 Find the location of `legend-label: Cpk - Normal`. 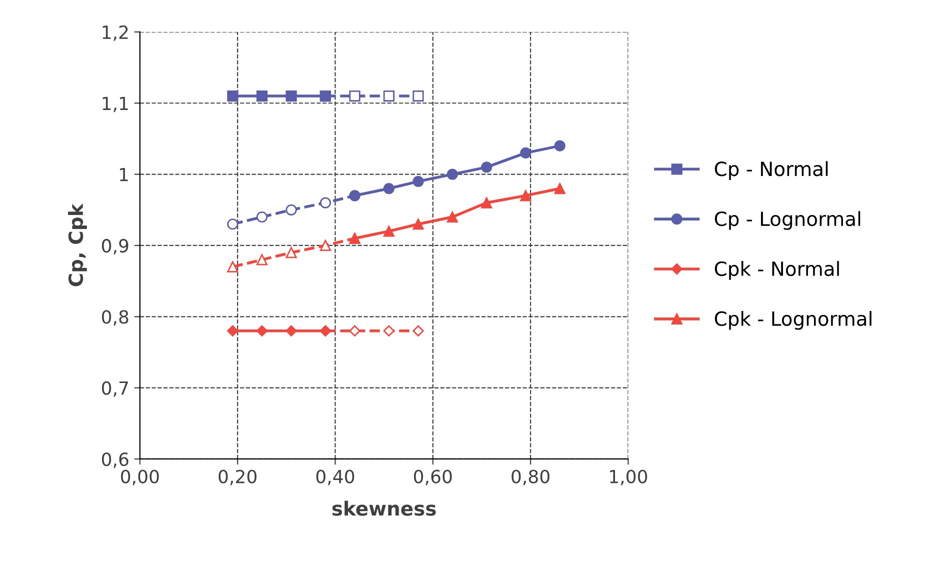

legend-label: Cpk - Normal is located at coordinates (776, 270).